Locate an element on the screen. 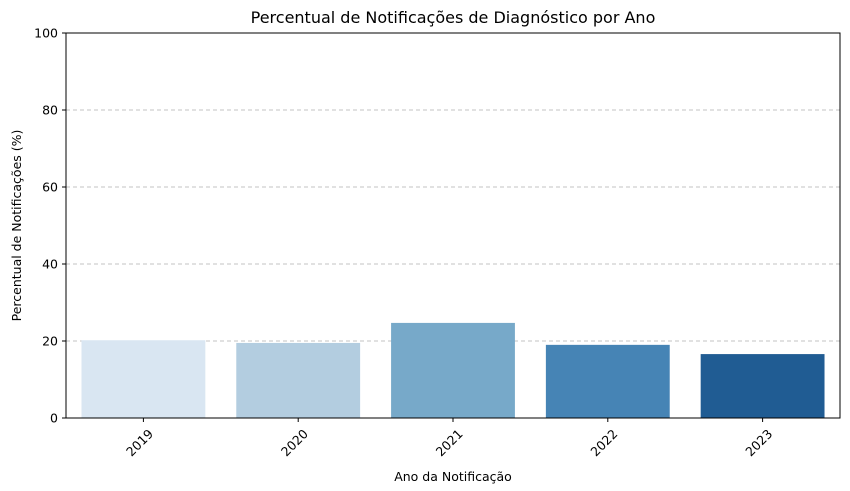 The height and width of the screenshot is (491, 850). bar-2023 is located at coordinates (762, 386).